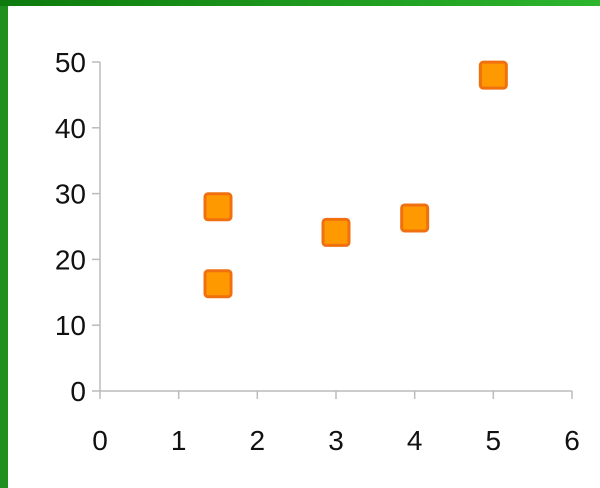 This screenshot has width=600, height=488. Describe the element at coordinates (78, 227) in the screenshot. I see `y-axis: 0 10 20 30 40 50` at that location.